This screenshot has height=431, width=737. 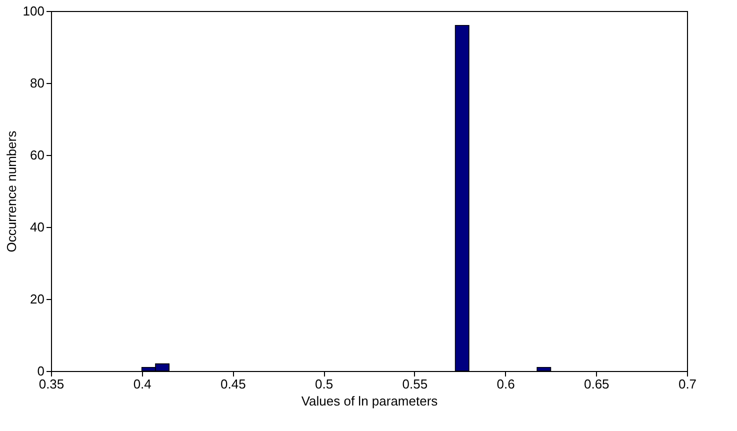 I want to click on x-tick-label: 0.4, so click(x=142, y=384).